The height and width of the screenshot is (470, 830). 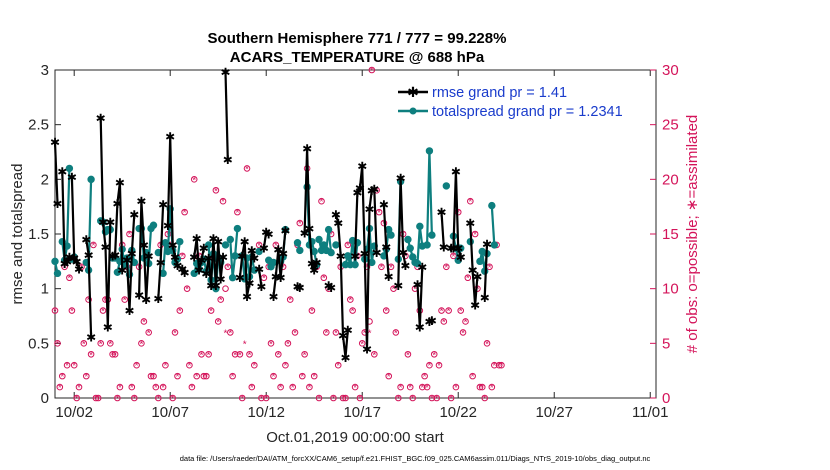 I want to click on y-right-tick-label: 30, so click(x=670, y=70).